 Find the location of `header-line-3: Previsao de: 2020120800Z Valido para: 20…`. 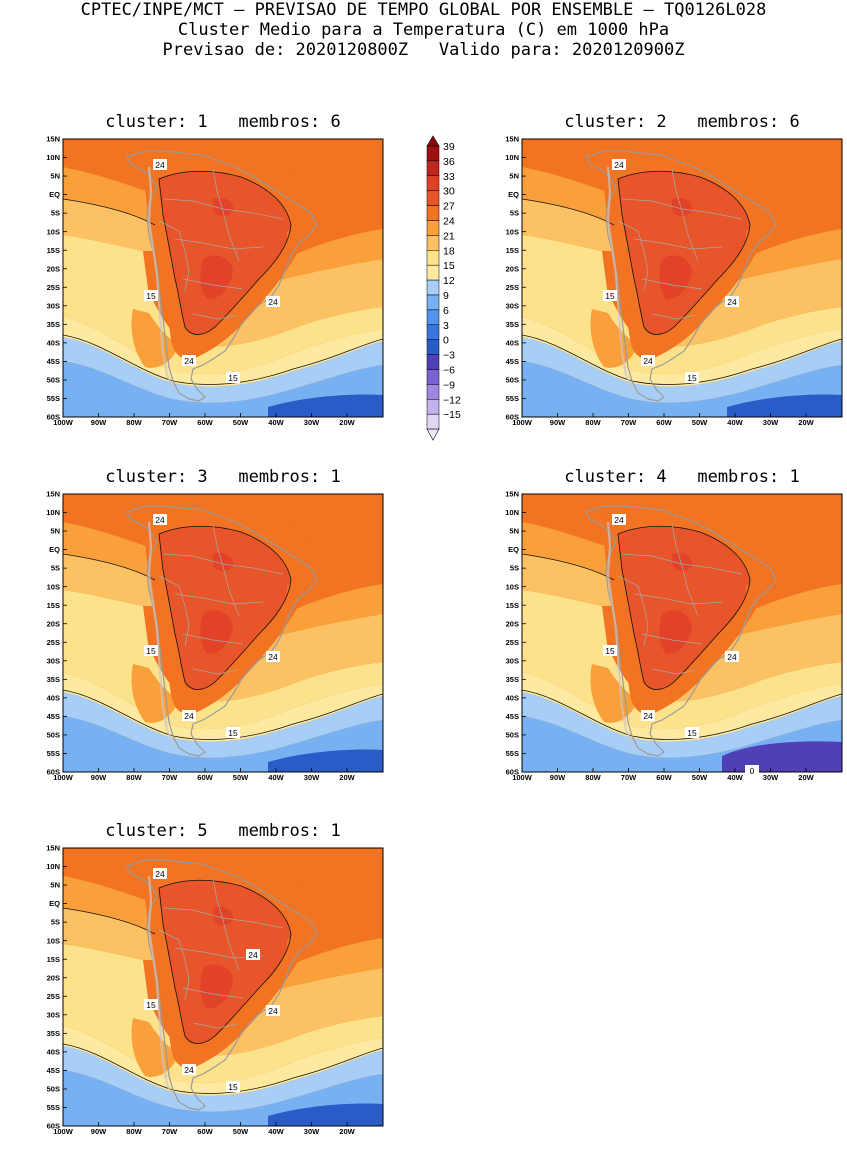

header-line-3: Previsao de: 2020120800Z Valido para: 20… is located at coordinates (423, 50).